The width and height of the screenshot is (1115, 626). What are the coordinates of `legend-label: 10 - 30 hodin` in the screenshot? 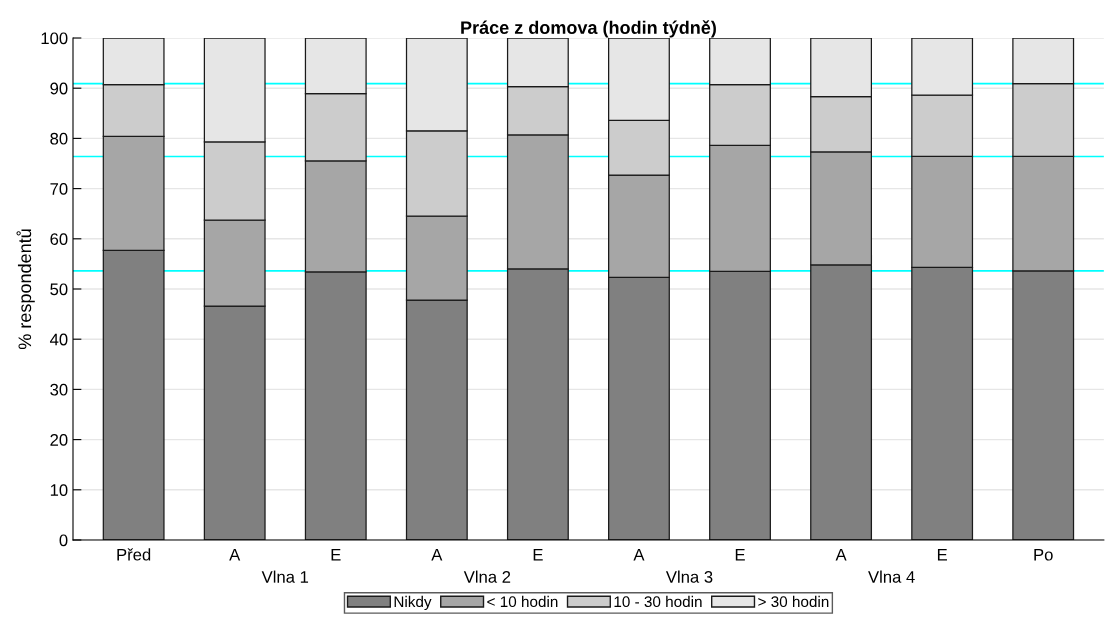 It's located at (658, 601).